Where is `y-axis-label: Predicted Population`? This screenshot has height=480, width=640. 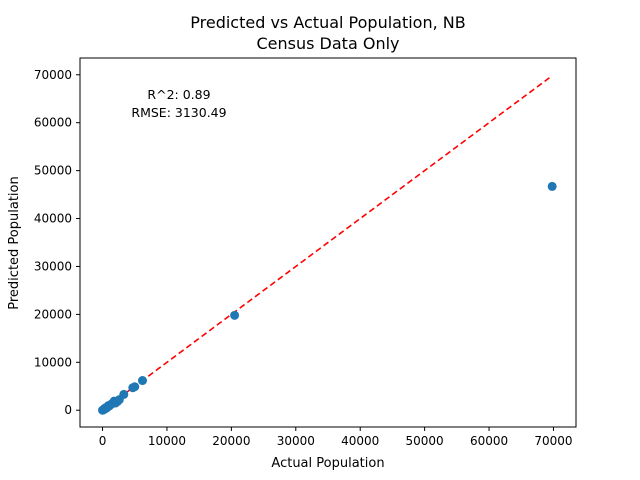 y-axis-label: Predicted Population is located at coordinates (14, 242).